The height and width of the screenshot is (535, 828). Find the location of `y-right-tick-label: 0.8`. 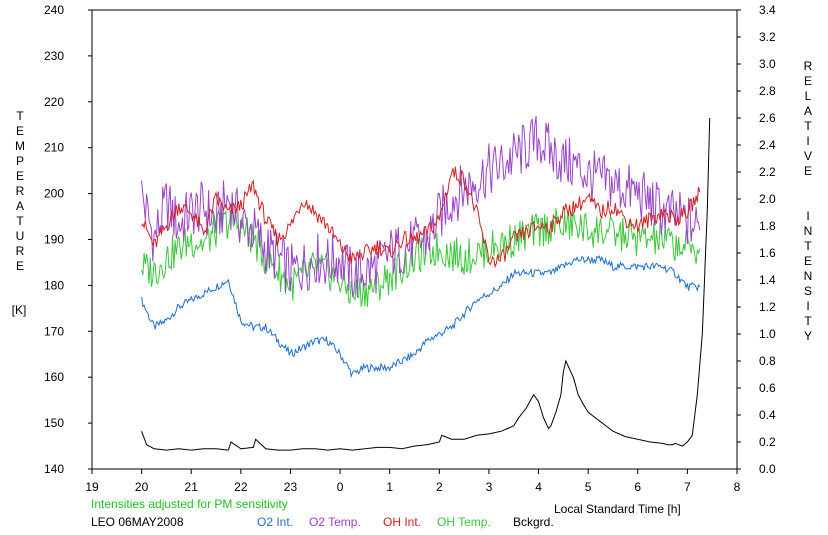

y-right-tick-label: 0.8 is located at coordinates (767, 361).